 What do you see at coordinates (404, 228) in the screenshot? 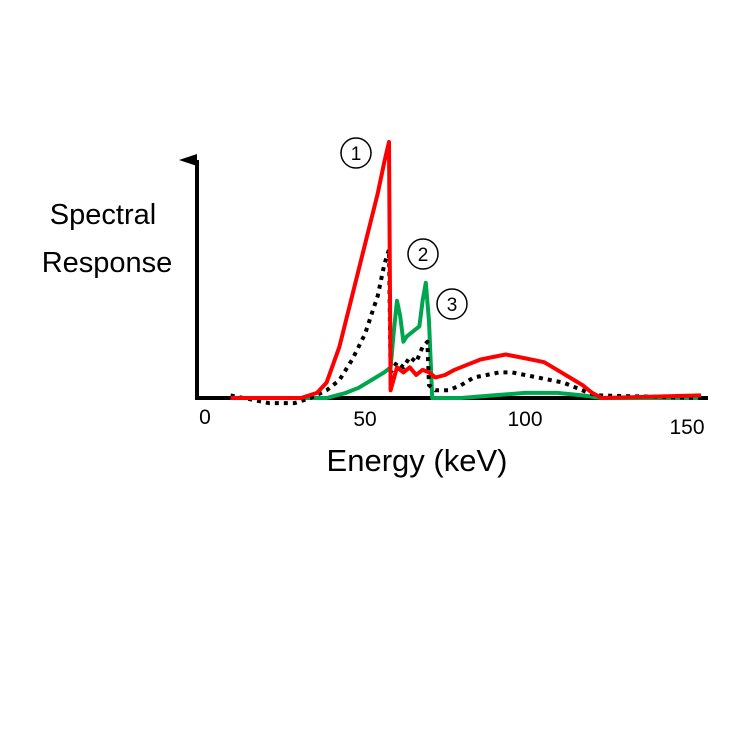
I see `series-markers: 1 2 3` at bounding box center [404, 228].